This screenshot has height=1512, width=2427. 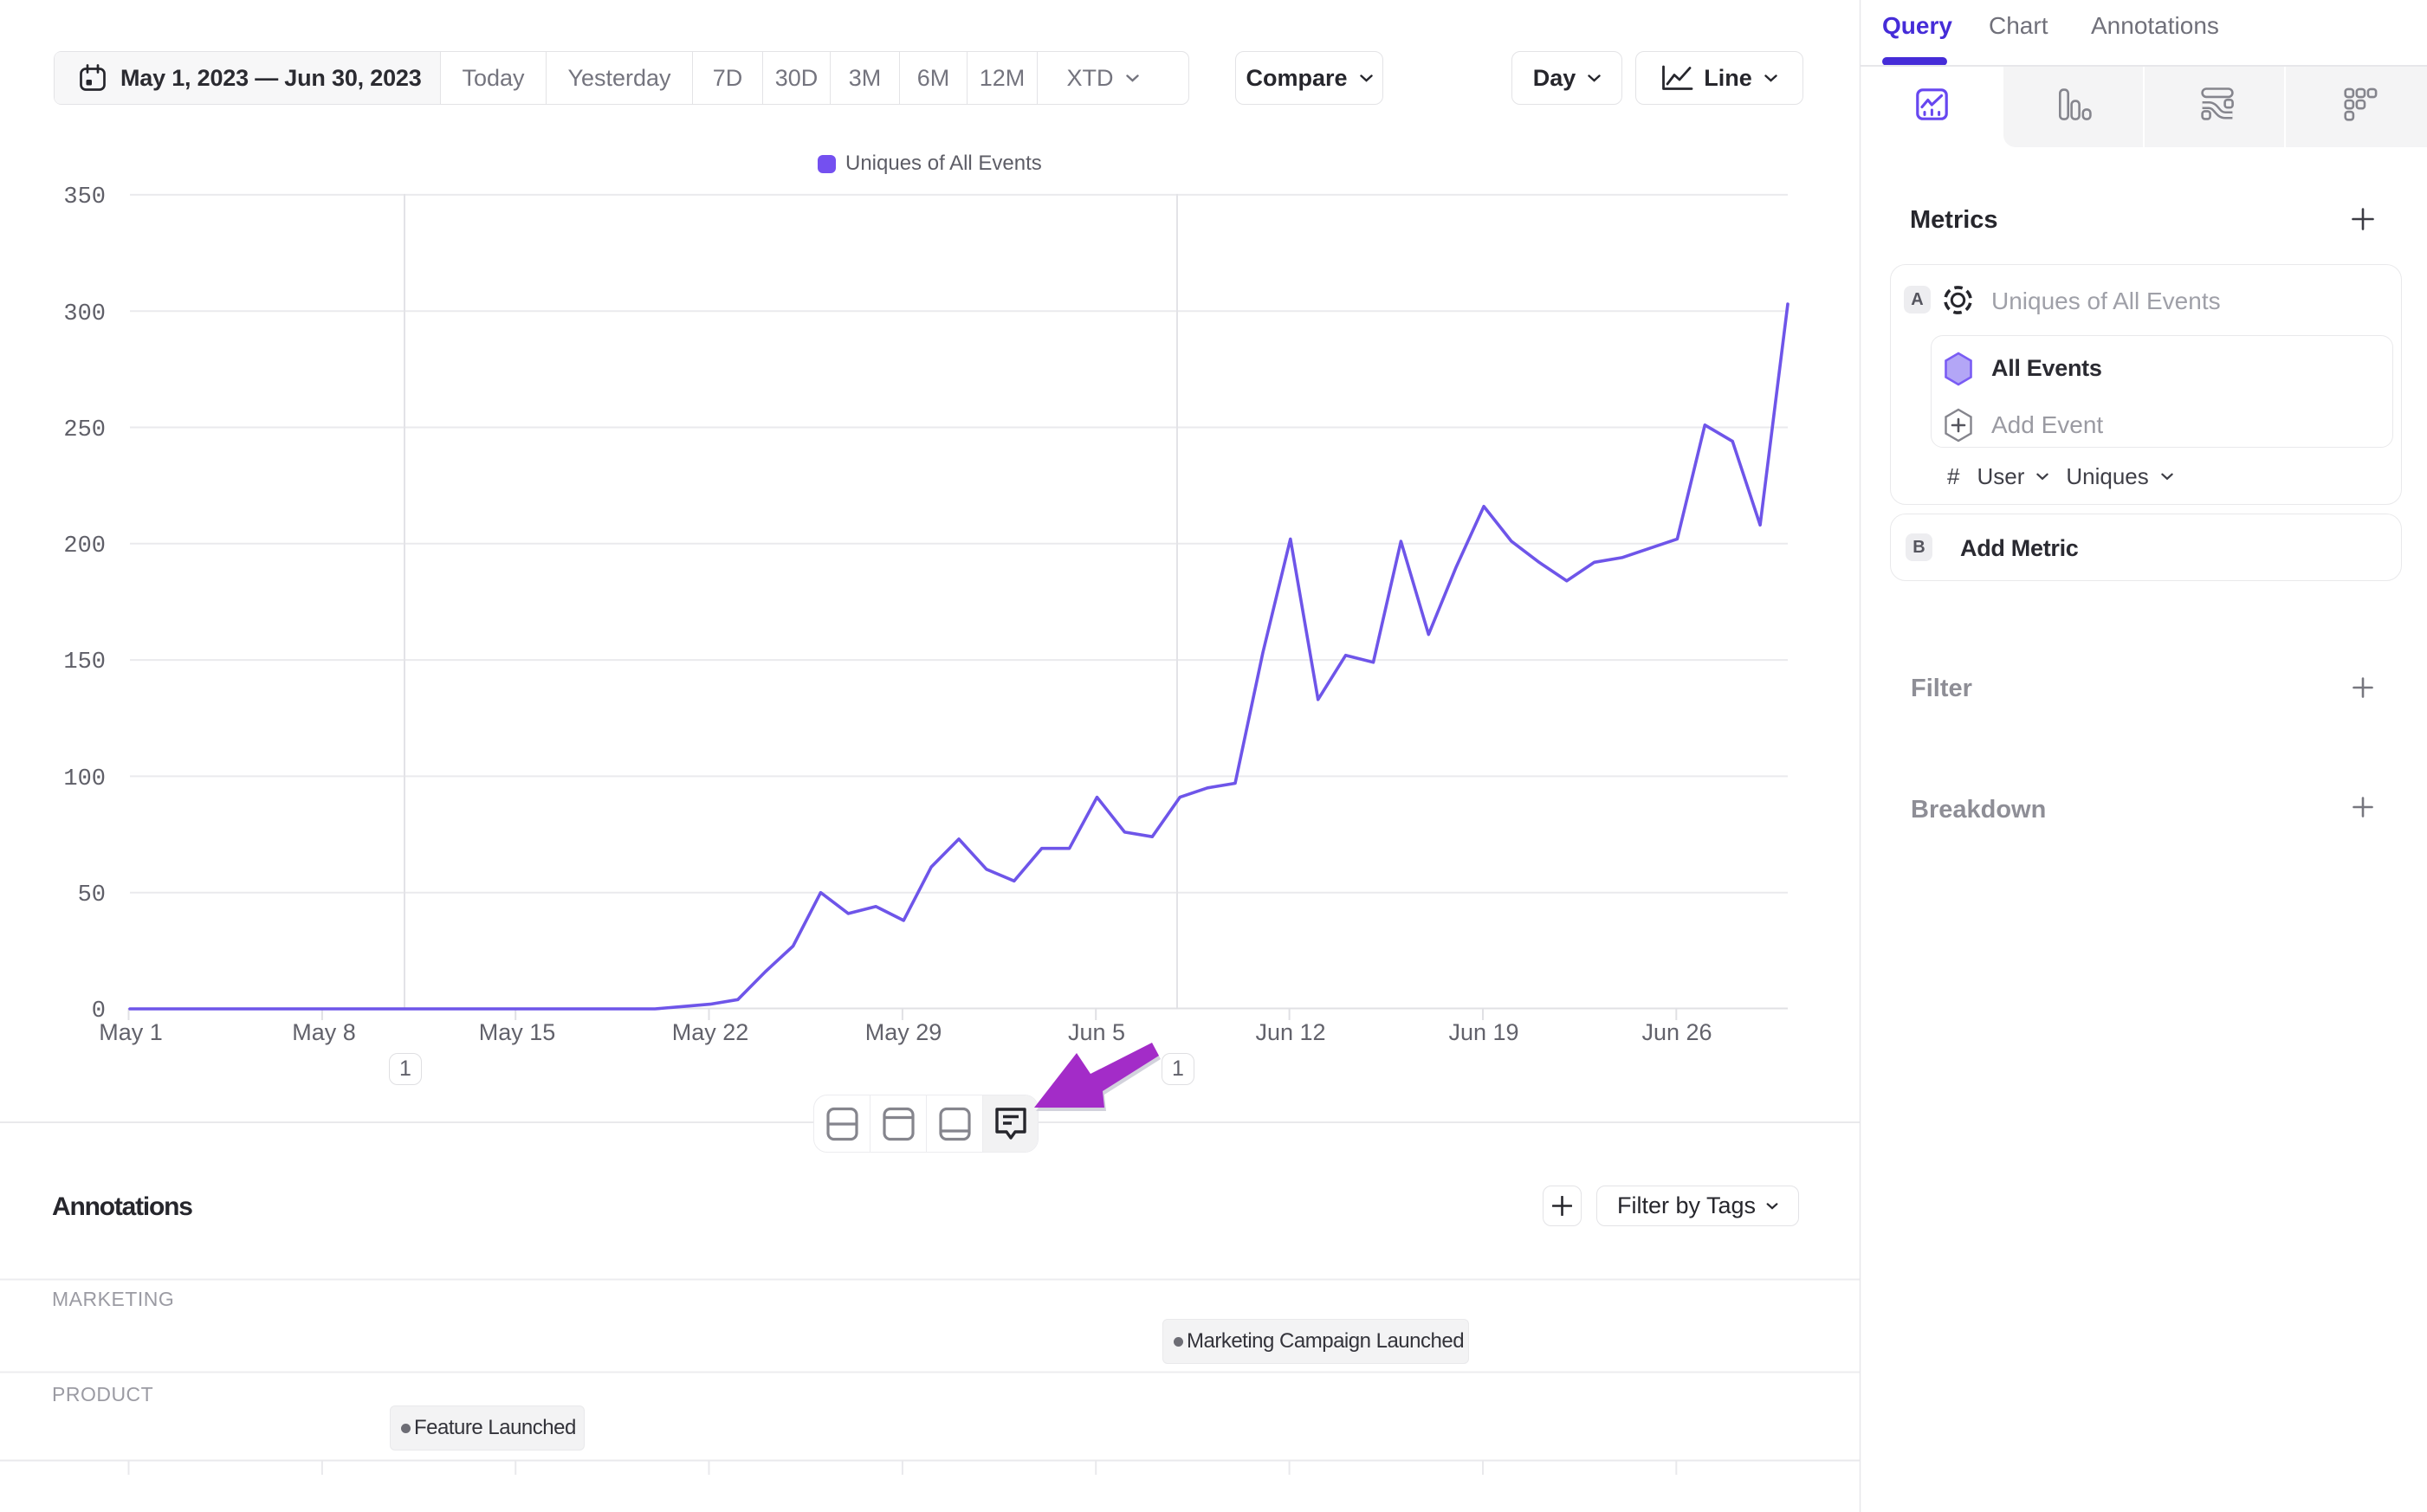 I want to click on svg-text: May 8, so click(x=324, y=1032).